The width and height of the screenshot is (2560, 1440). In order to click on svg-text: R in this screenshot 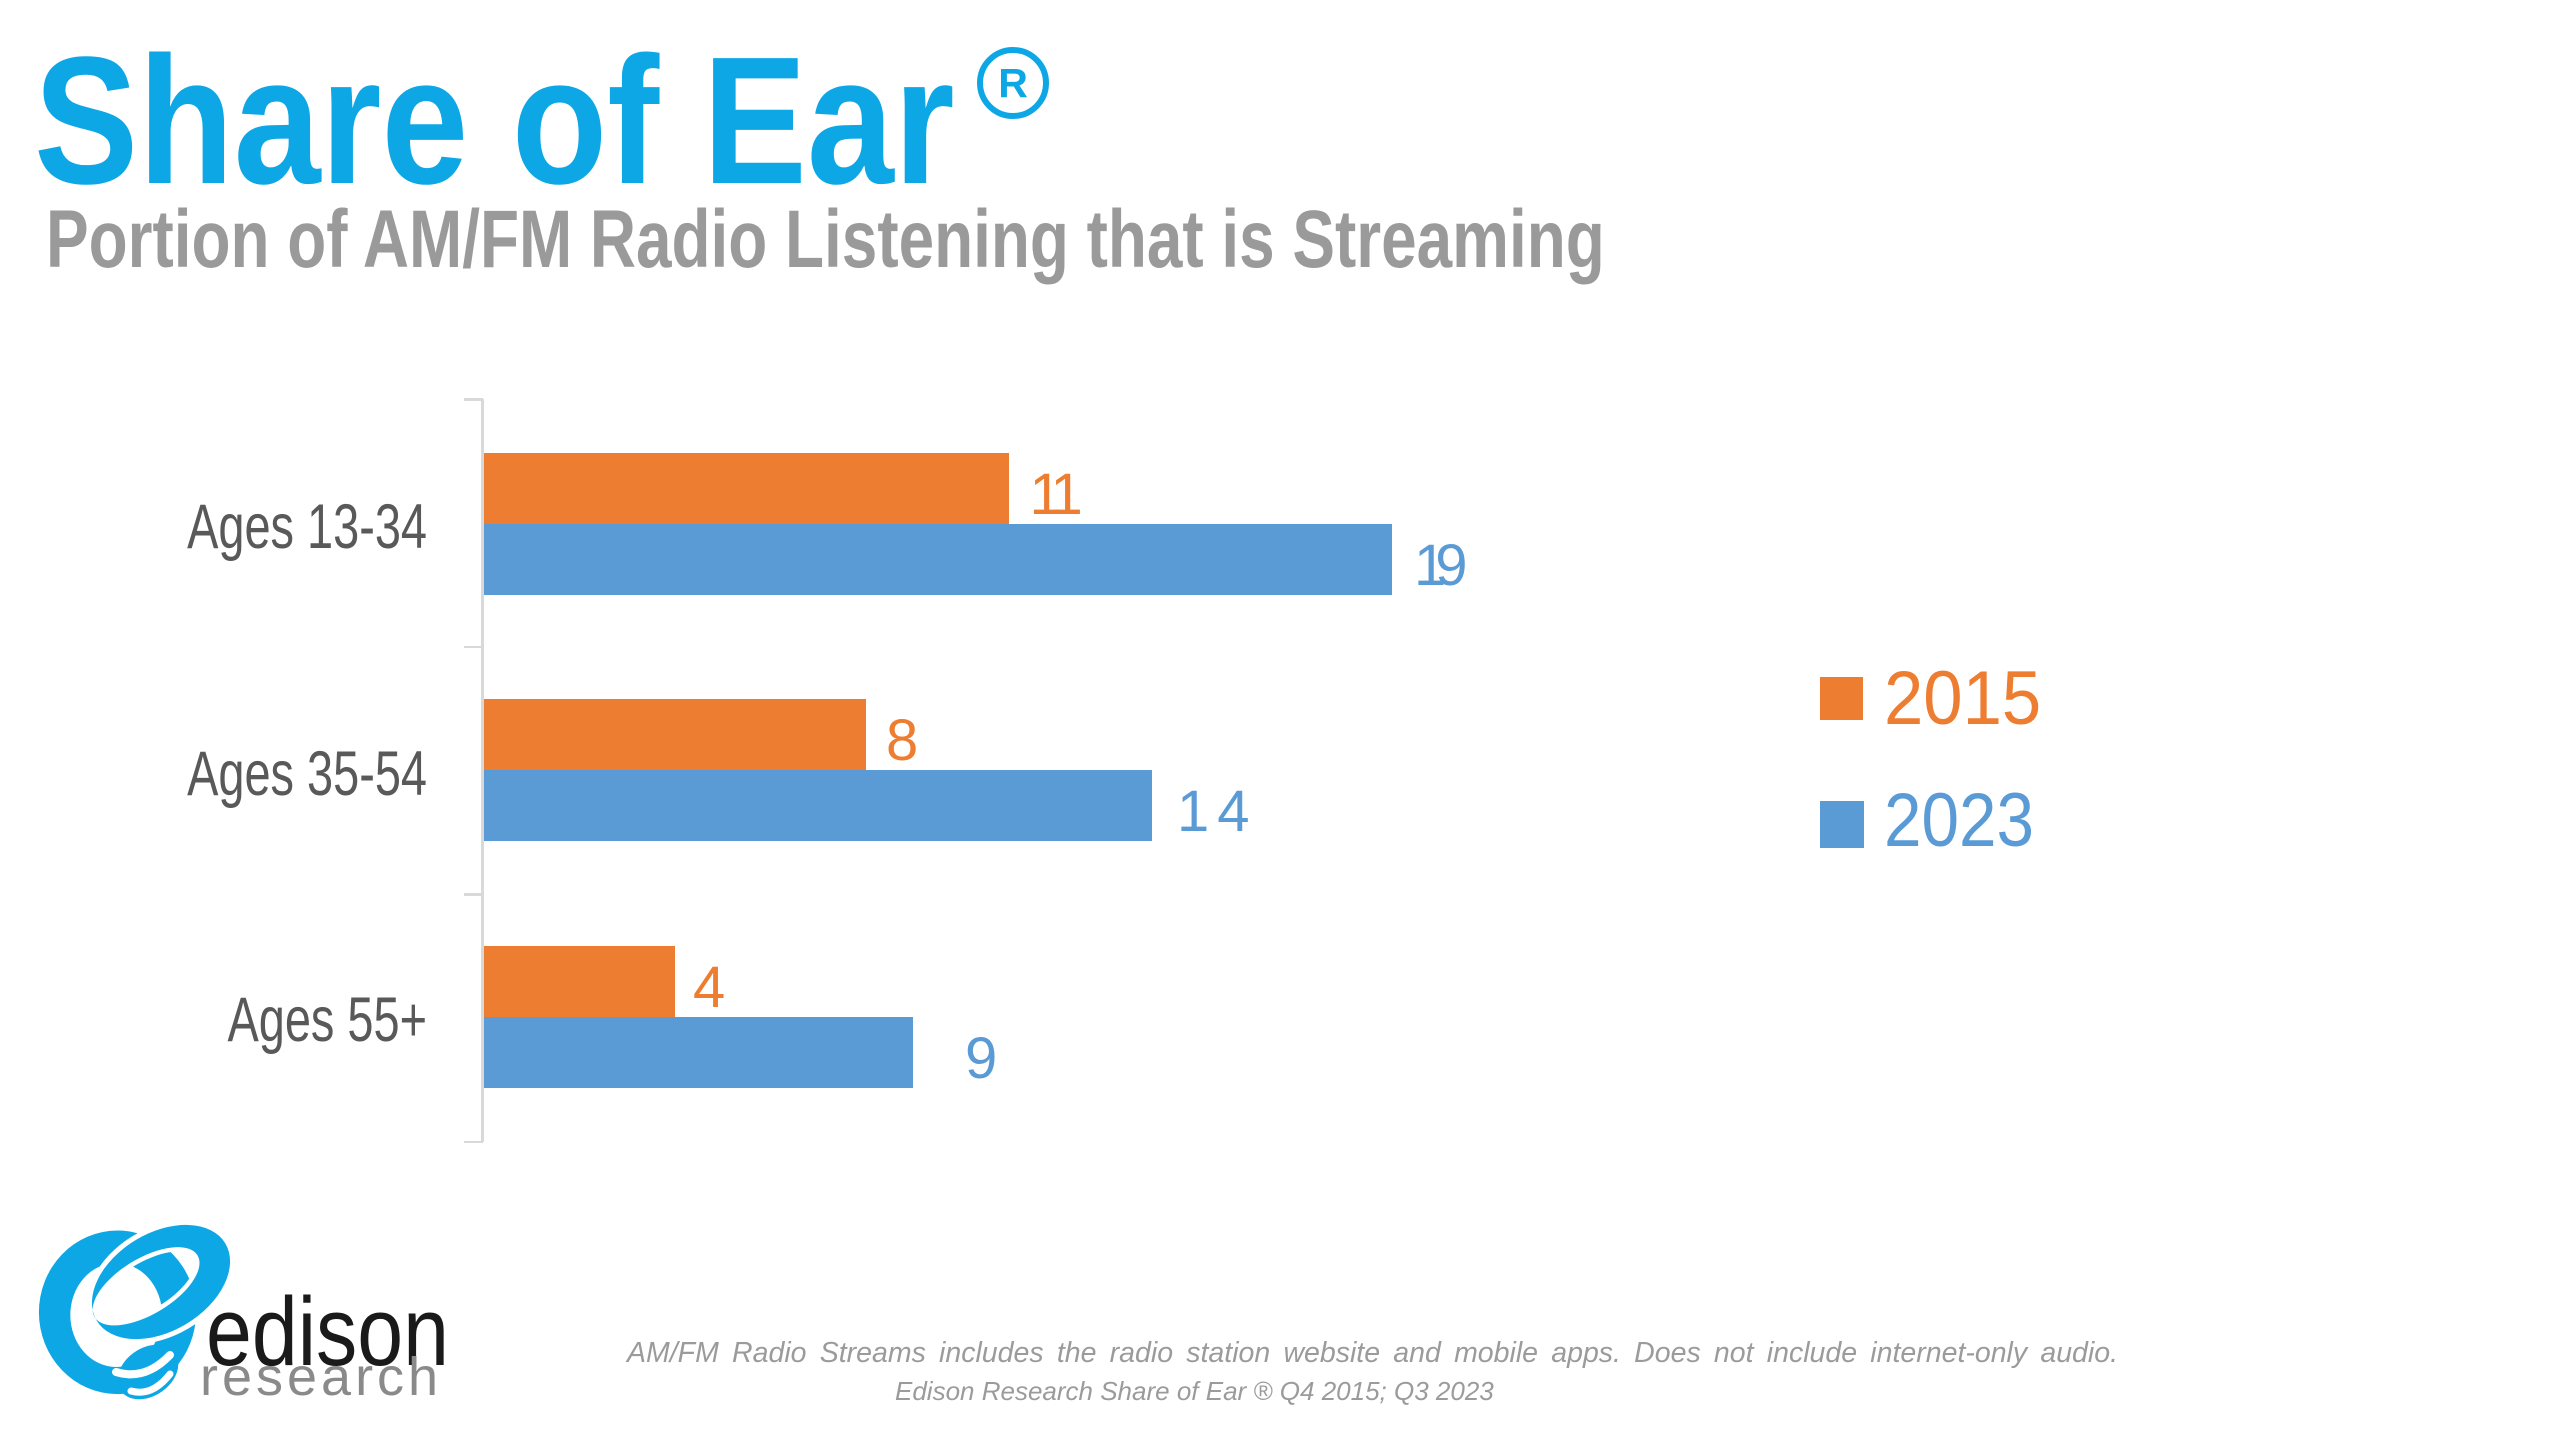, I will do `click(1013, 83)`.